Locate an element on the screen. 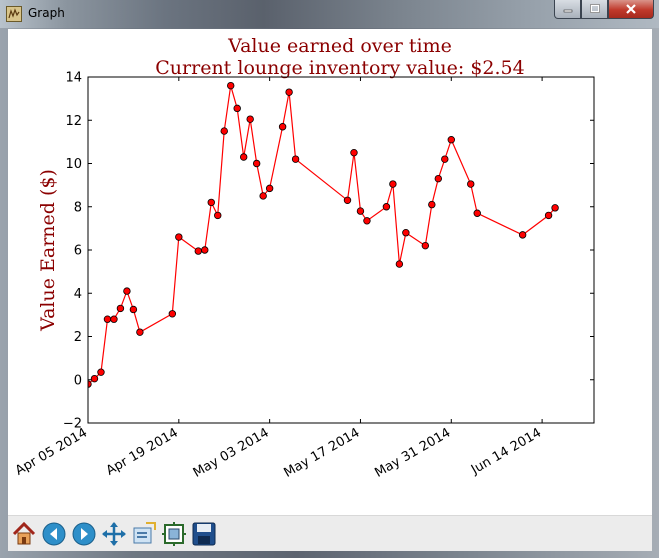  forward-button is located at coordinates (84, 534).